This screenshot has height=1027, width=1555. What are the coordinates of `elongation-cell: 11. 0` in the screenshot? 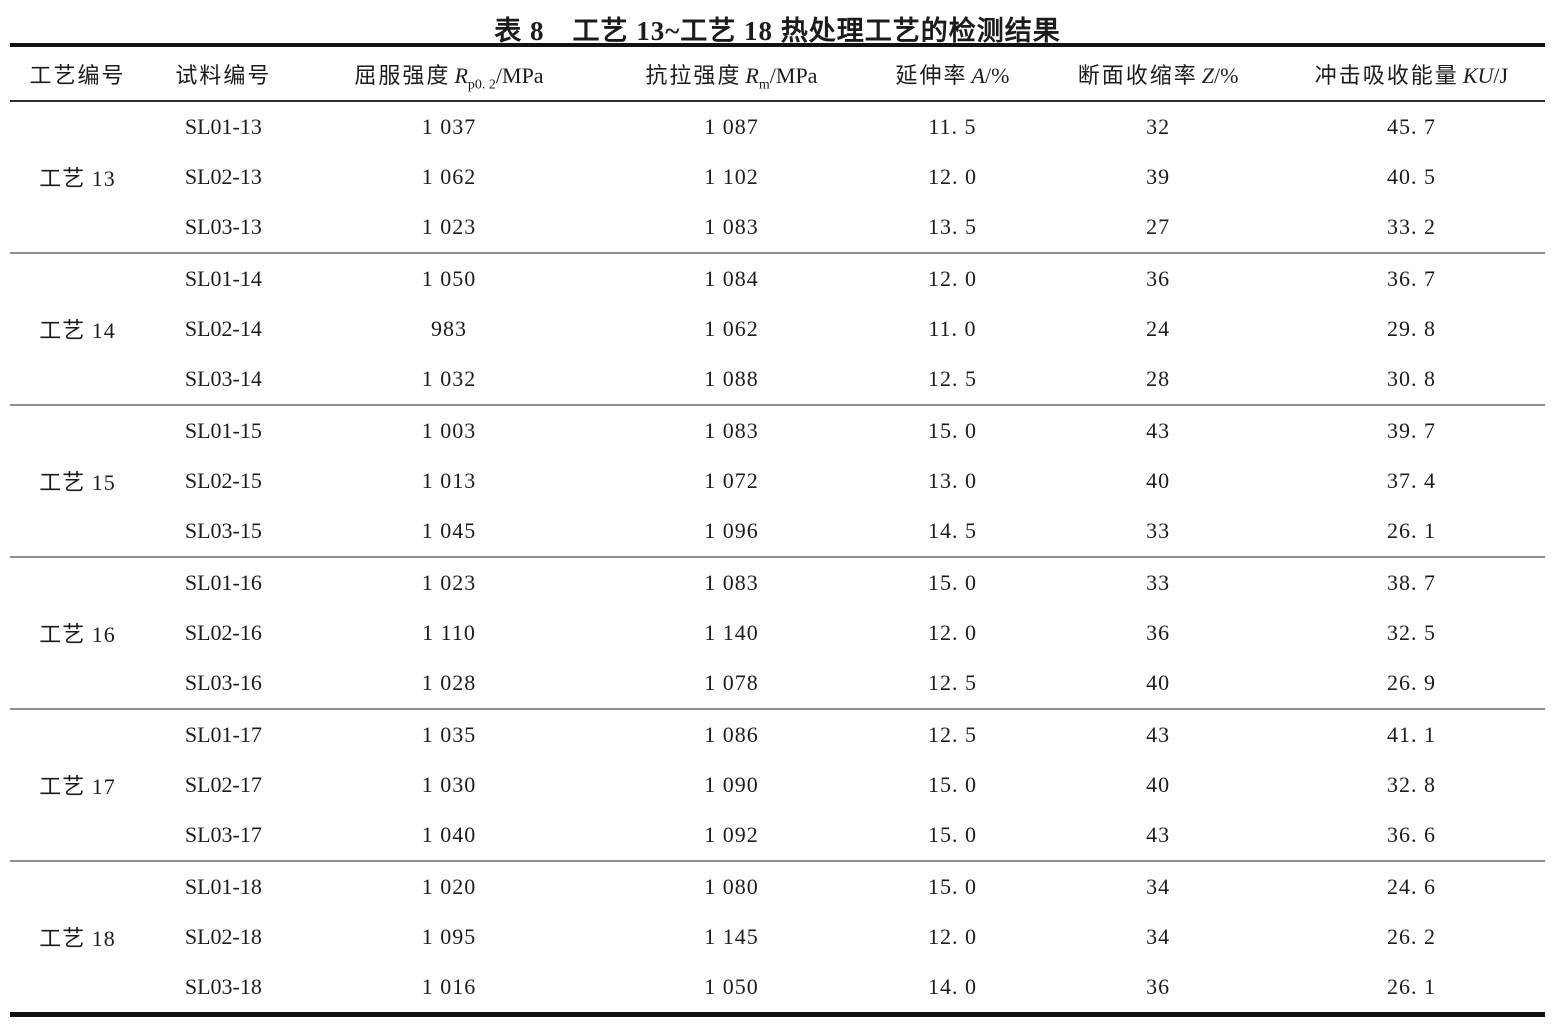 It's located at (952, 328).